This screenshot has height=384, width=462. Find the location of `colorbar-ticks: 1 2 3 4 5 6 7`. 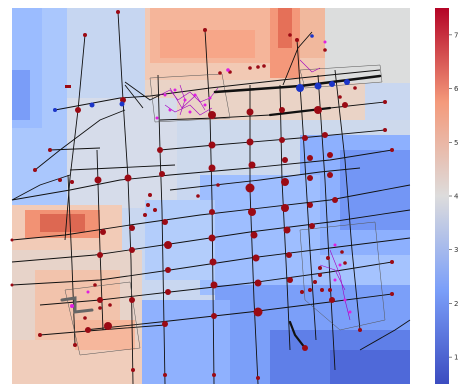

colorbar-ticks: 1 2 3 4 5 6 7 is located at coordinates (454, 196).